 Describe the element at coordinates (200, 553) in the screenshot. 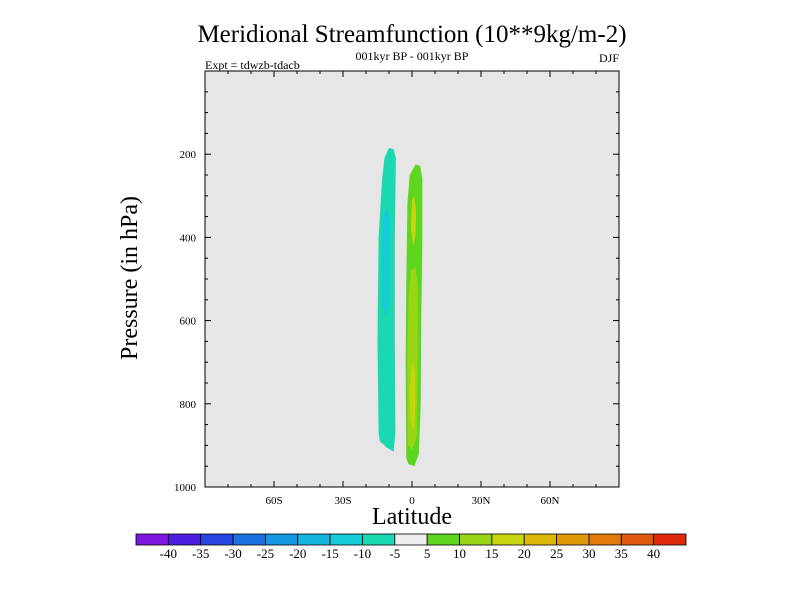

I see `colorbar-label: -35` at that location.